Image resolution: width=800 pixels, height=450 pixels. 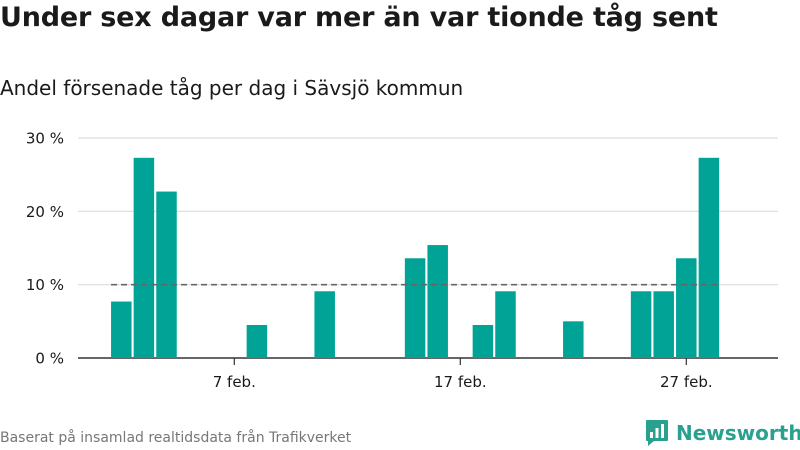 I want to click on y-tick-label: 10 %, so click(x=45, y=285).